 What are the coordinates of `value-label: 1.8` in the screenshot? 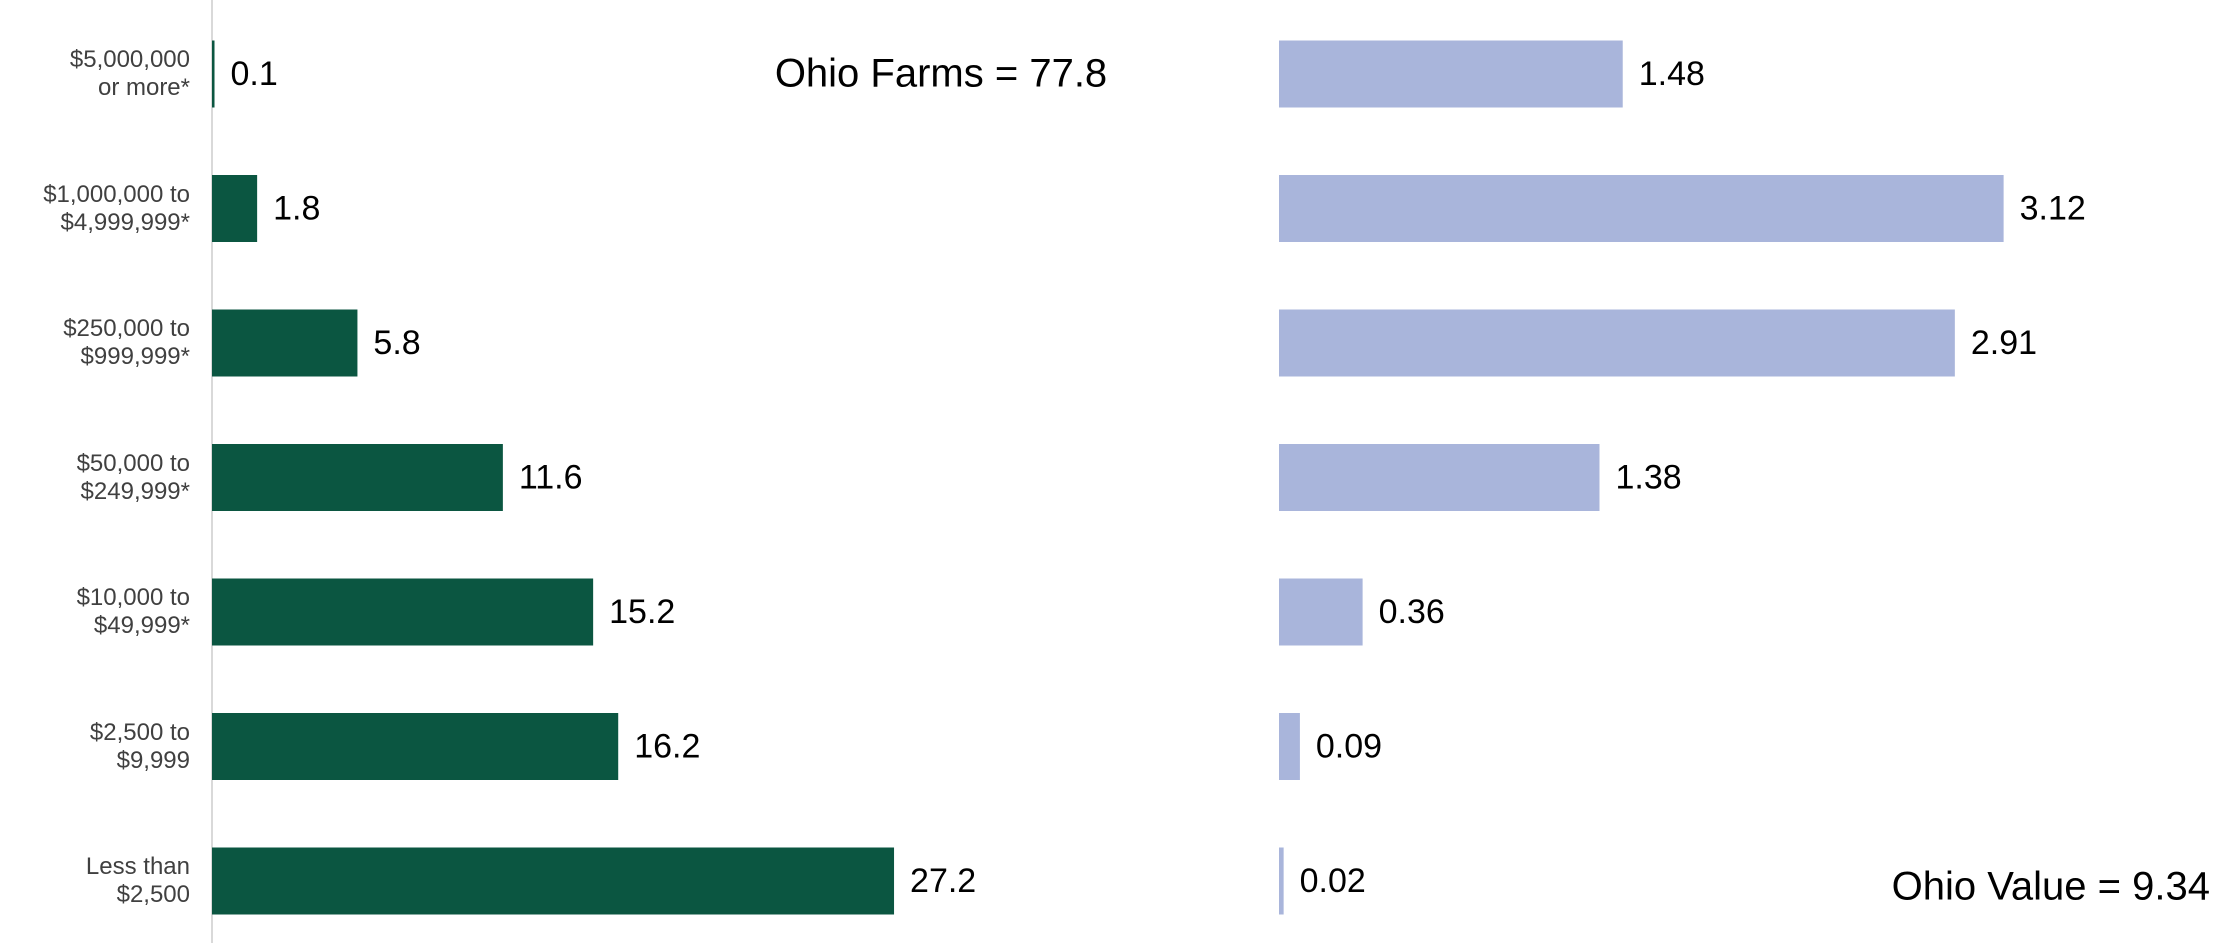 It's located at (296, 208).